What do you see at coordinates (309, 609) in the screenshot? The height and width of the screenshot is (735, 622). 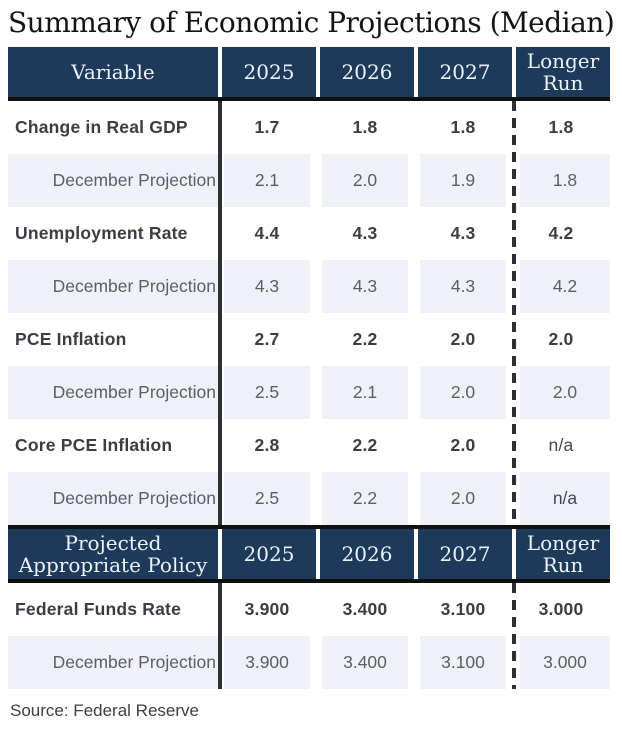 I see `variable-row: Federal Funds Rate 3.900 3.400 3.100 3.000` at bounding box center [309, 609].